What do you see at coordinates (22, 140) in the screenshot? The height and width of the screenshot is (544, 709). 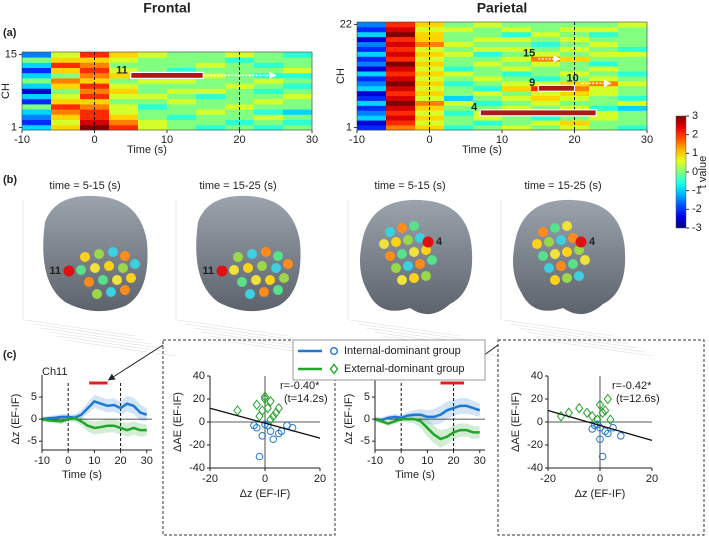 I see `x-tick-label: -10` at bounding box center [22, 140].